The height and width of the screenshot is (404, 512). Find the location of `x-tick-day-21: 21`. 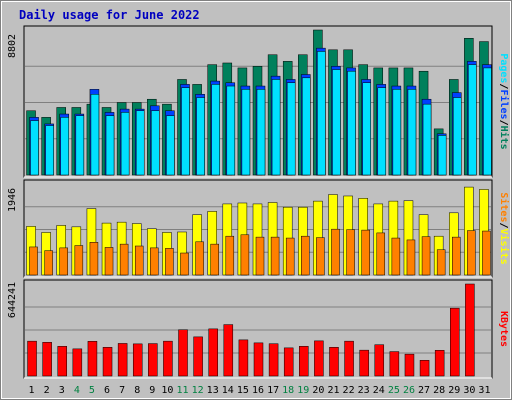

x-tick-day-21: 21 is located at coordinates (333, 390).